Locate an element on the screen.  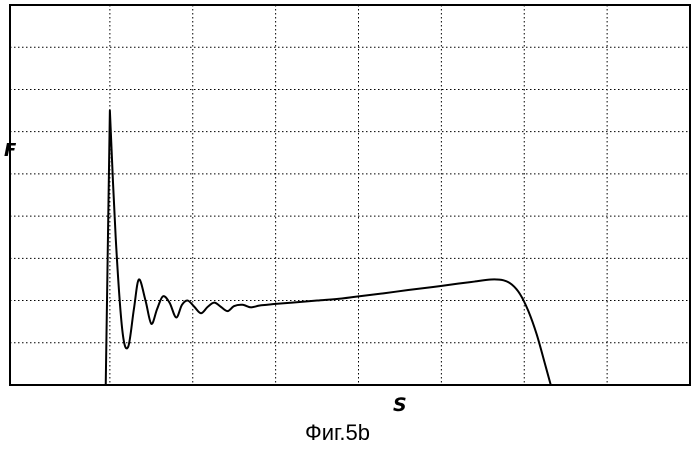
x-axis-label: S is located at coordinates (400, 405).